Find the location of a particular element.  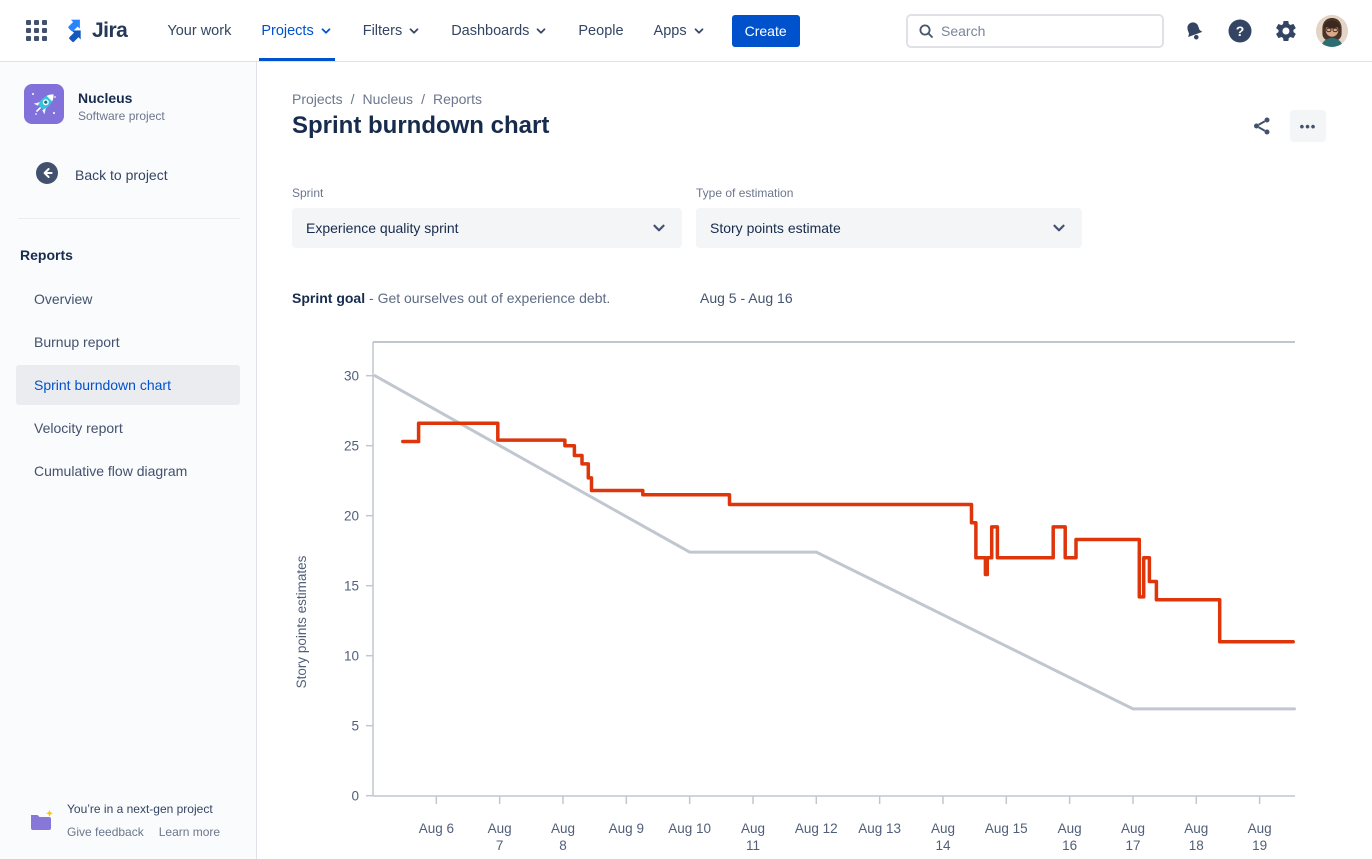

settings-button is located at coordinates (1286, 31).